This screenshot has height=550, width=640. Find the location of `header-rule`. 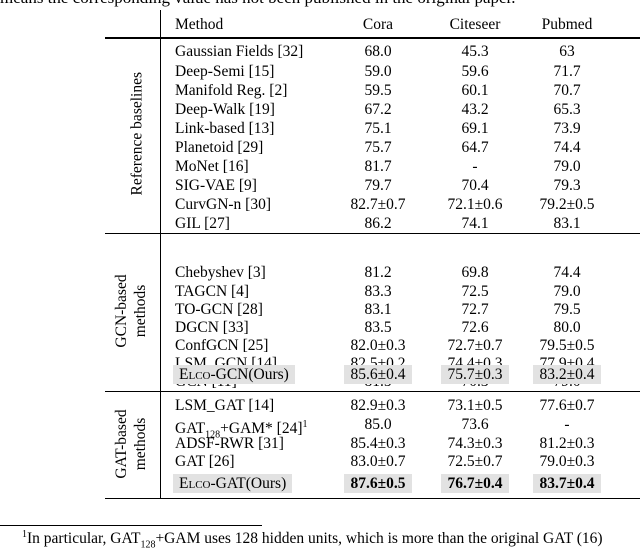

header-rule is located at coordinates (372, 38).